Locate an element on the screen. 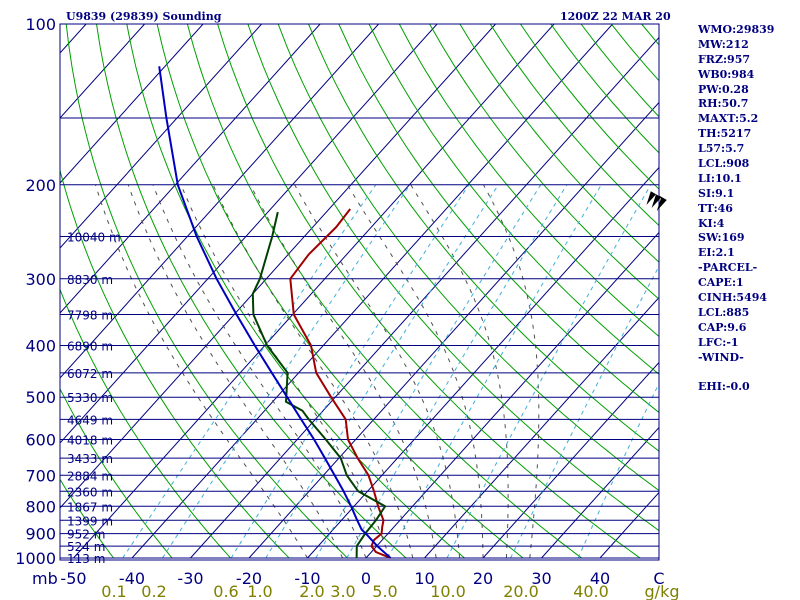 Image resolution: width=800 pixels, height=600 pixels. pressure-tick-label: 900 is located at coordinates (40, 534).